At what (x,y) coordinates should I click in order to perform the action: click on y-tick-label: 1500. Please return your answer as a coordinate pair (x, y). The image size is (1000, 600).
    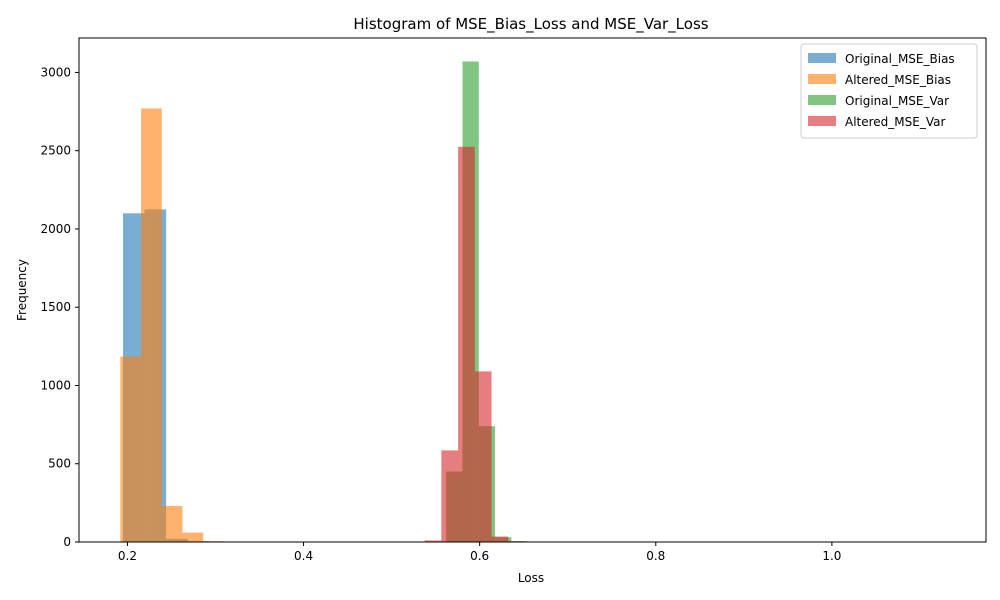
    Looking at the image, I should click on (55, 307).